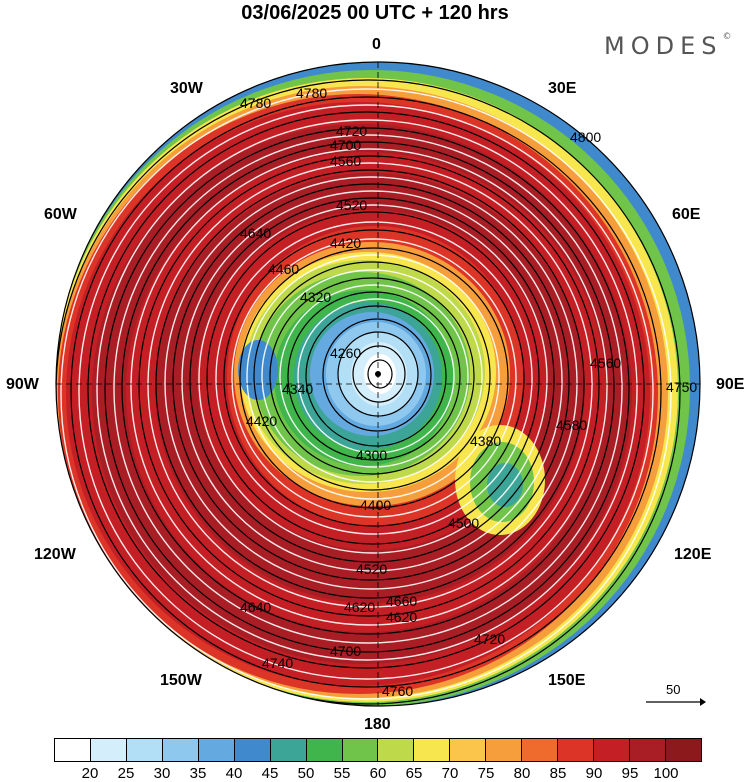 This screenshot has width=750, height=782. Describe the element at coordinates (730, 384) in the screenshot. I see `longitude-label-90e: 90E` at that location.